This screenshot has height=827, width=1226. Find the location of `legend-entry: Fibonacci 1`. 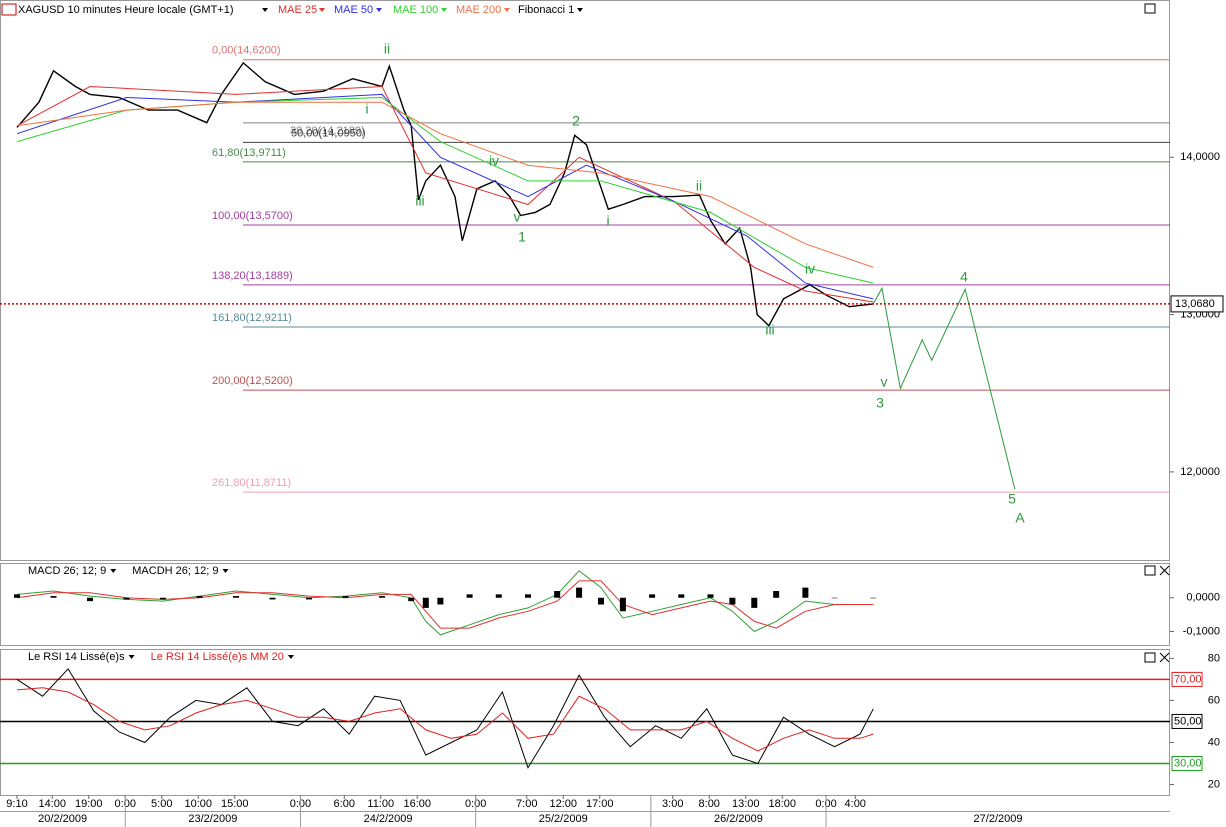

legend-entry: Fibonacci 1 is located at coordinates (546, 10).